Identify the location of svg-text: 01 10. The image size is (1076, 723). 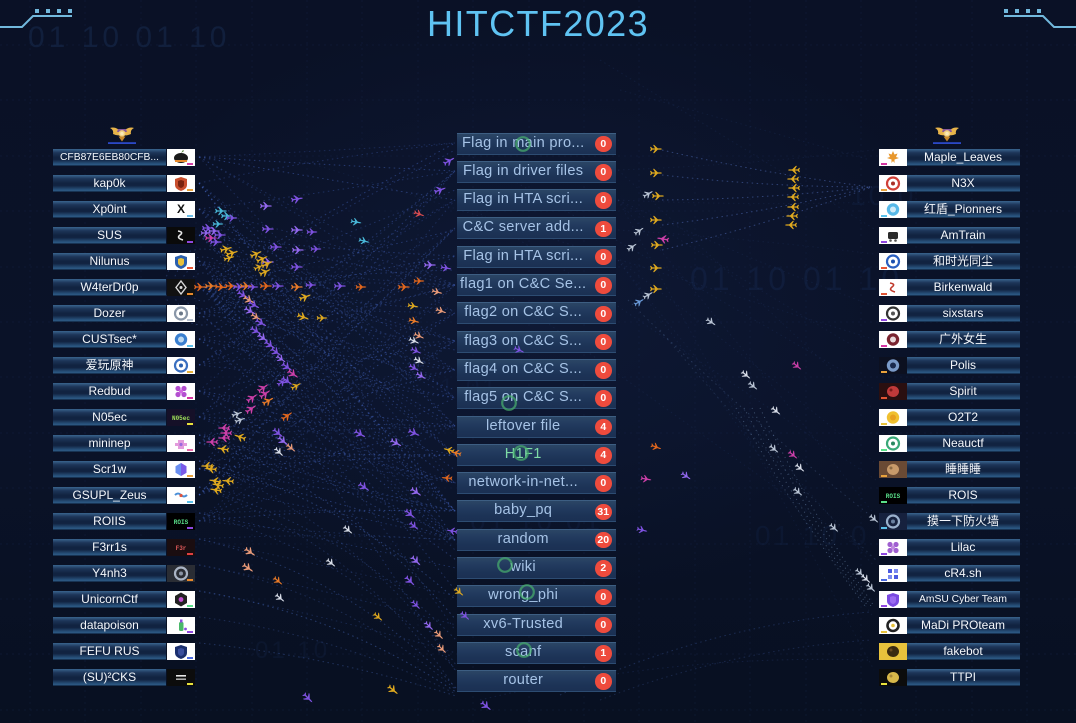
(292, 650).